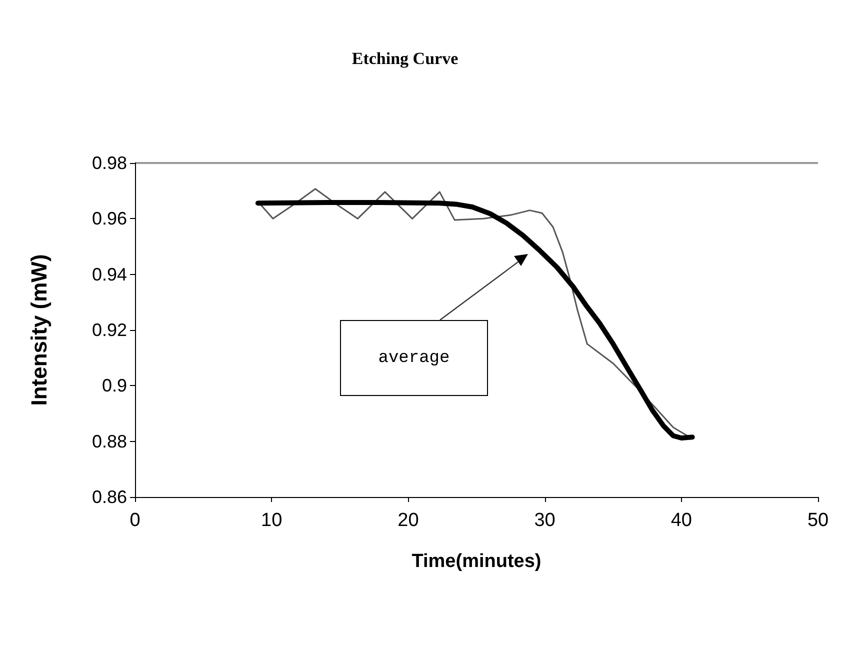  What do you see at coordinates (408, 520) in the screenshot?
I see `x-tick-label: 20` at bounding box center [408, 520].